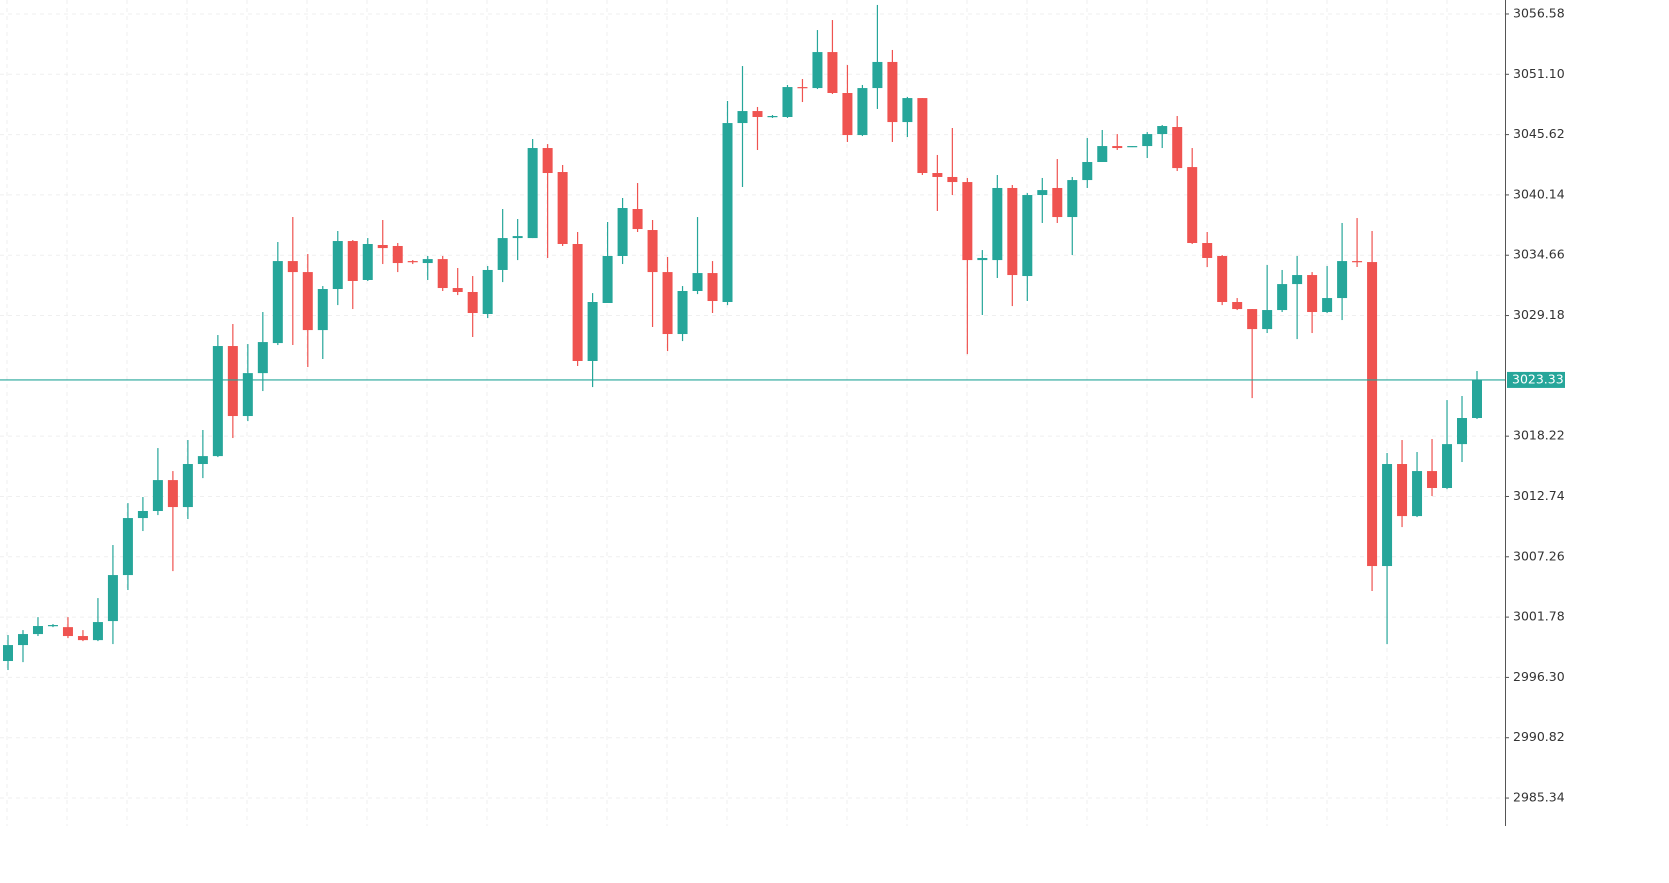 The width and height of the screenshot is (1669, 883). Describe the element at coordinates (1539, 73) in the screenshot. I see `y-tick-label: 3051.10` at that location.